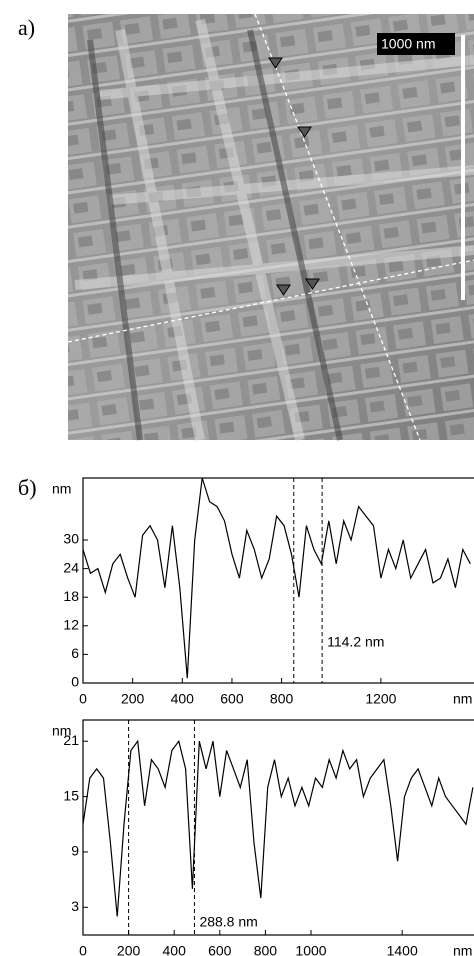 The height and width of the screenshot is (956, 474). Describe the element at coordinates (402, 949) in the screenshot. I see `x-tick-label: 1400` at that location.